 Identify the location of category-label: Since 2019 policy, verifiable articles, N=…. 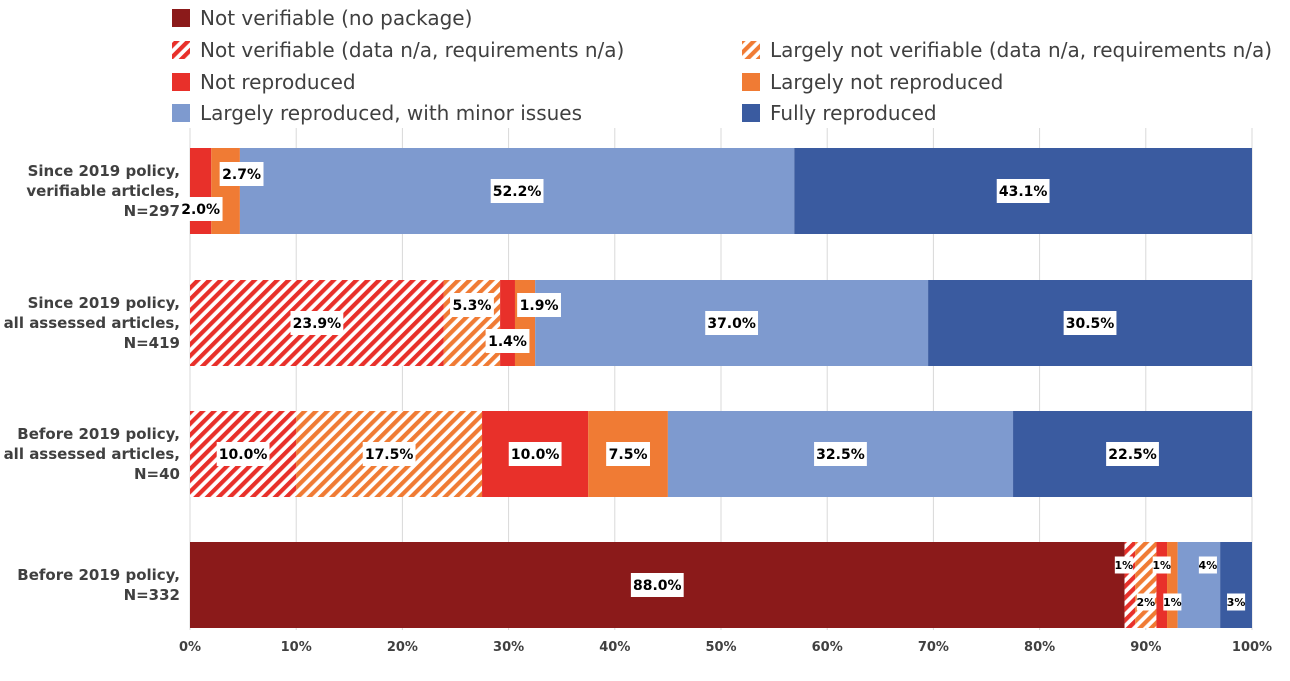
(103, 191).